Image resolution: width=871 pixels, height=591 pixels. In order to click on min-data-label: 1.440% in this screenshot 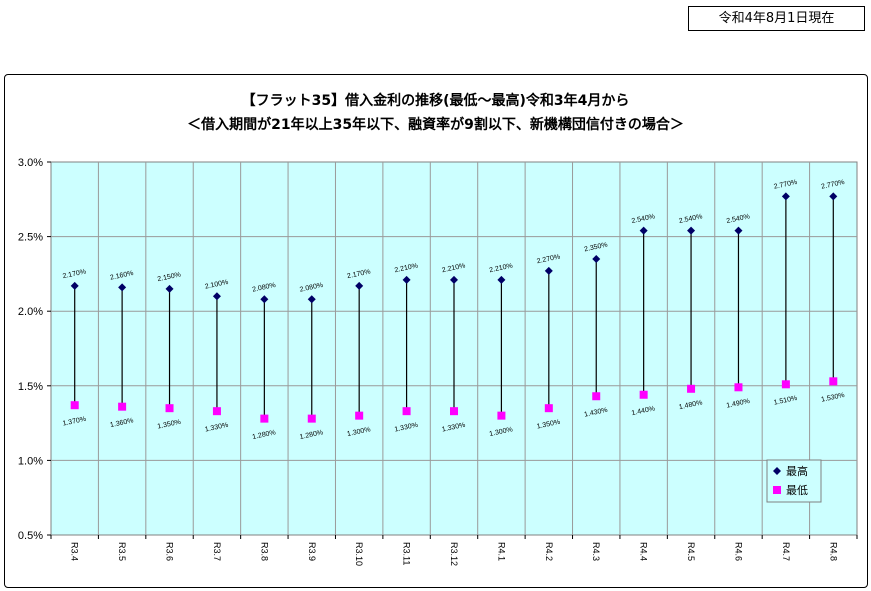, I will do `click(643, 411)`.